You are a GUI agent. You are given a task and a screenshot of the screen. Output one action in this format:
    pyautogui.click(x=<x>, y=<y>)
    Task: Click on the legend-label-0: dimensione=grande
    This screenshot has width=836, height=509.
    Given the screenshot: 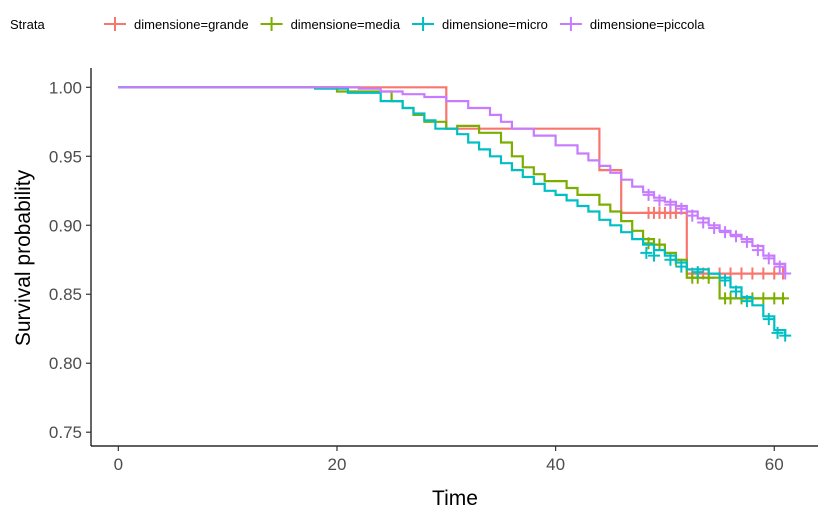 What is the action you would take?
    pyautogui.click(x=191, y=24)
    